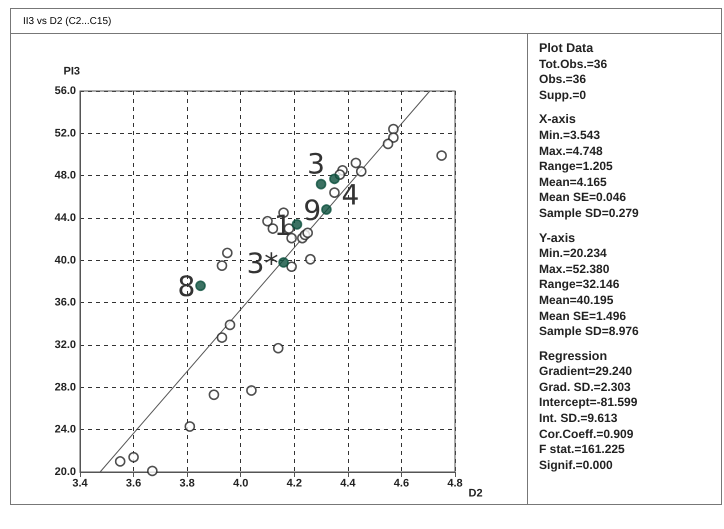 This screenshot has width=724, height=529. Describe the element at coordinates (402, 484) in the screenshot. I see `x-tick-label: 4.6` at that location.